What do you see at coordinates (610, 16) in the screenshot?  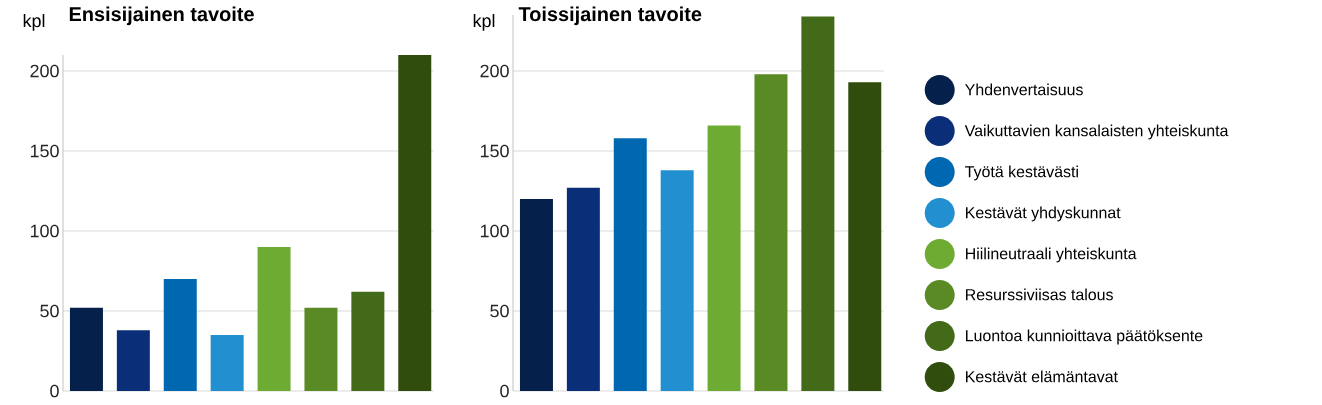 I see `chart-title: Toissijainen tavoite` at bounding box center [610, 16].